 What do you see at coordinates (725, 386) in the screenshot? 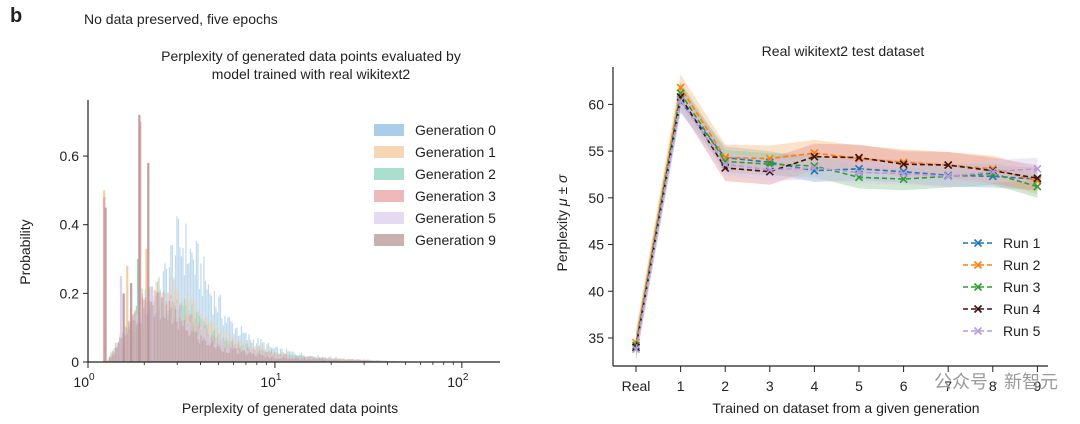
I see `line-chart-x-tick-label: 2` at bounding box center [725, 386].